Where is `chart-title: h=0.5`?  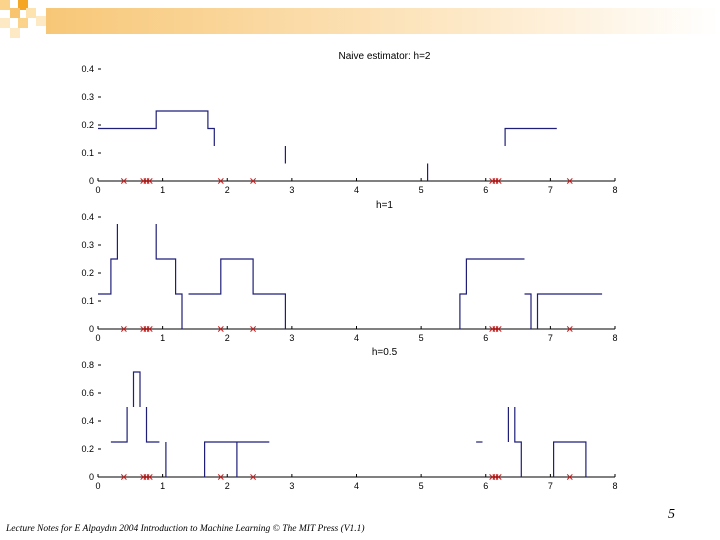
chart-title: h=0.5 is located at coordinates (385, 352).